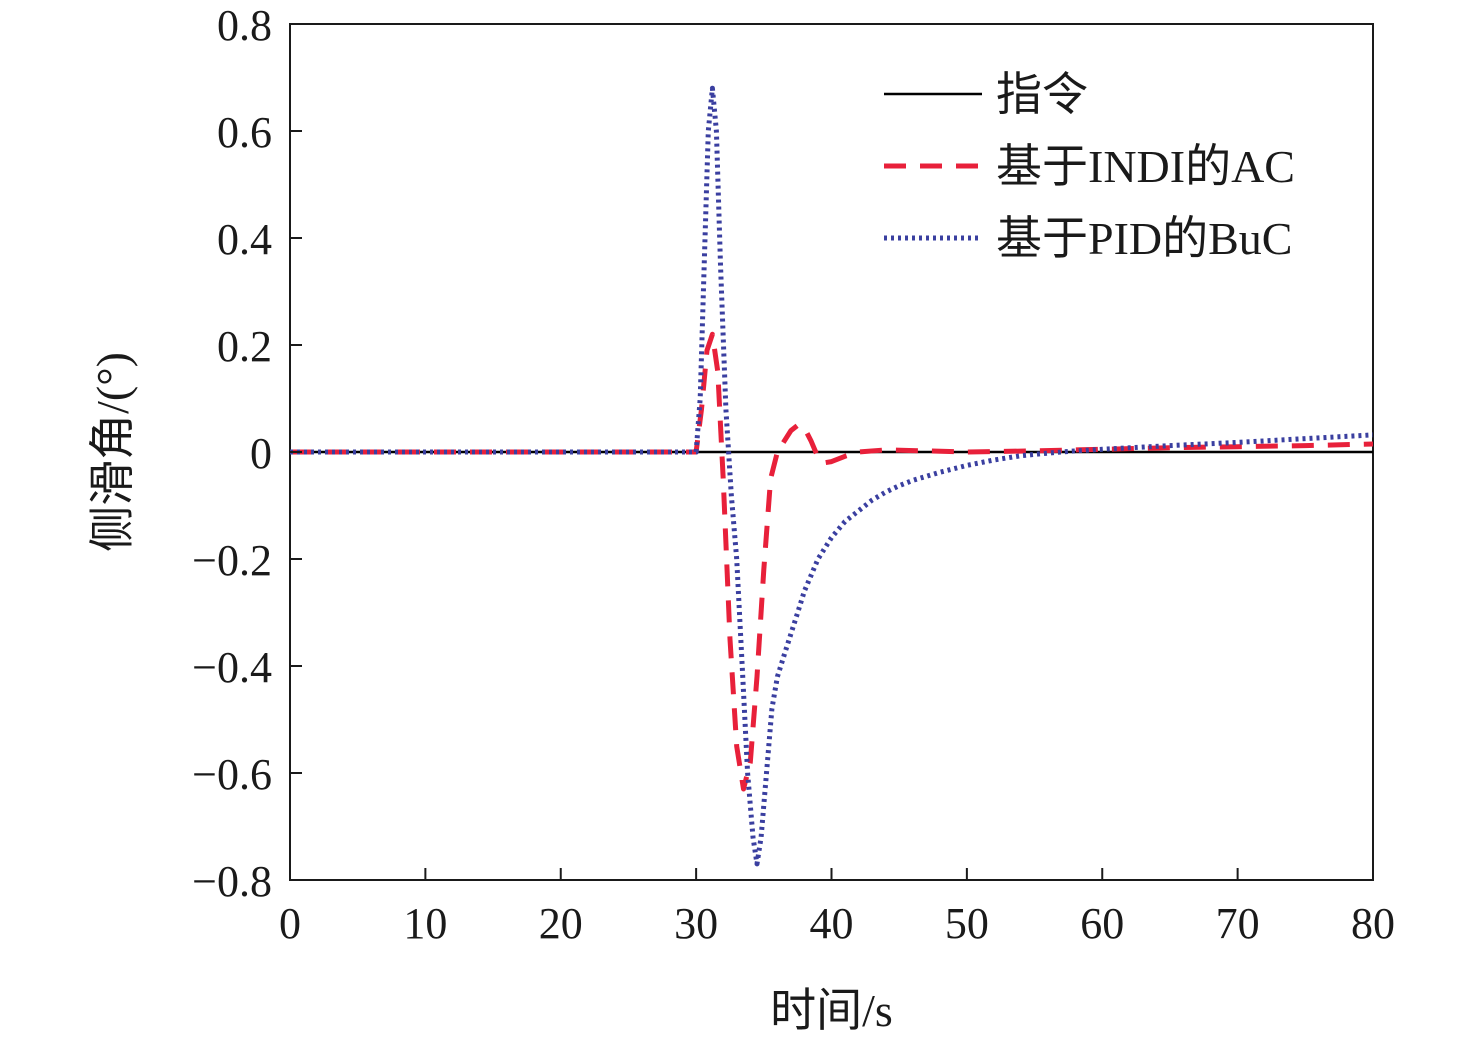 The width and height of the screenshot is (1476, 1048). Describe the element at coordinates (232, 560) in the screenshot. I see `y-tick-label: −0.2` at that location.